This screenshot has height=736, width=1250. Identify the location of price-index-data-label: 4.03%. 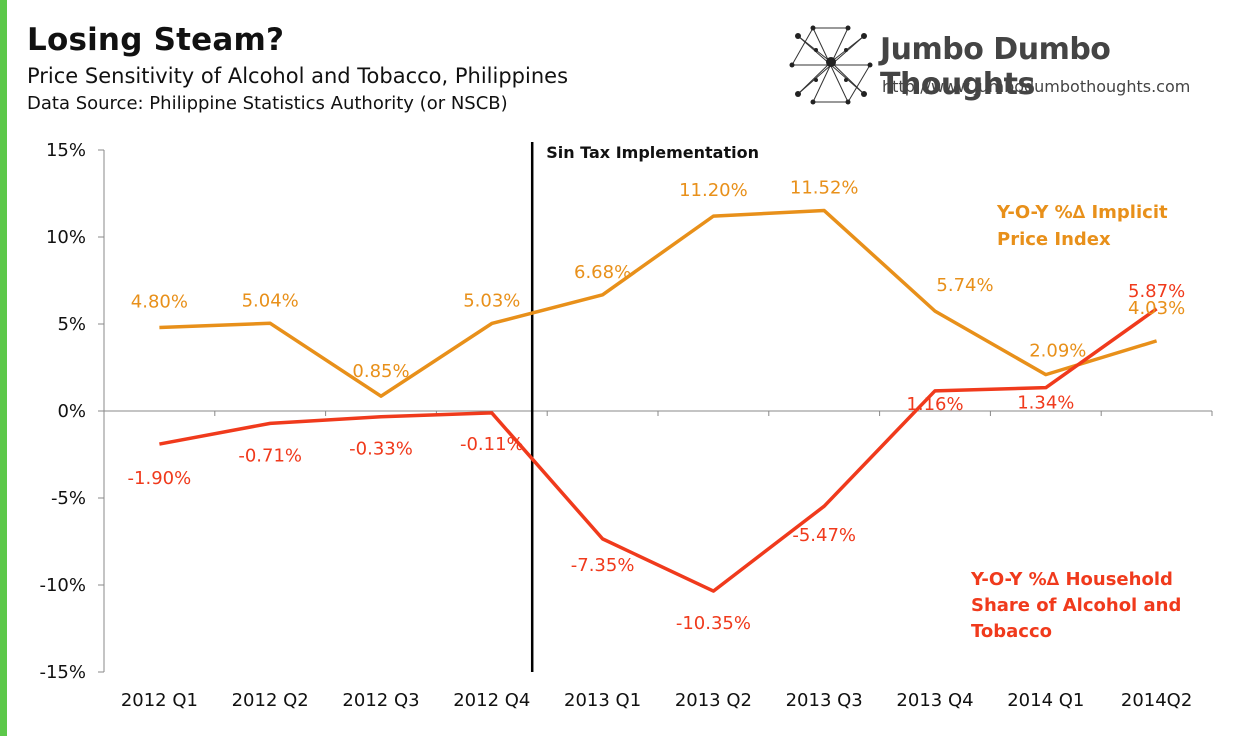
(1156, 308).